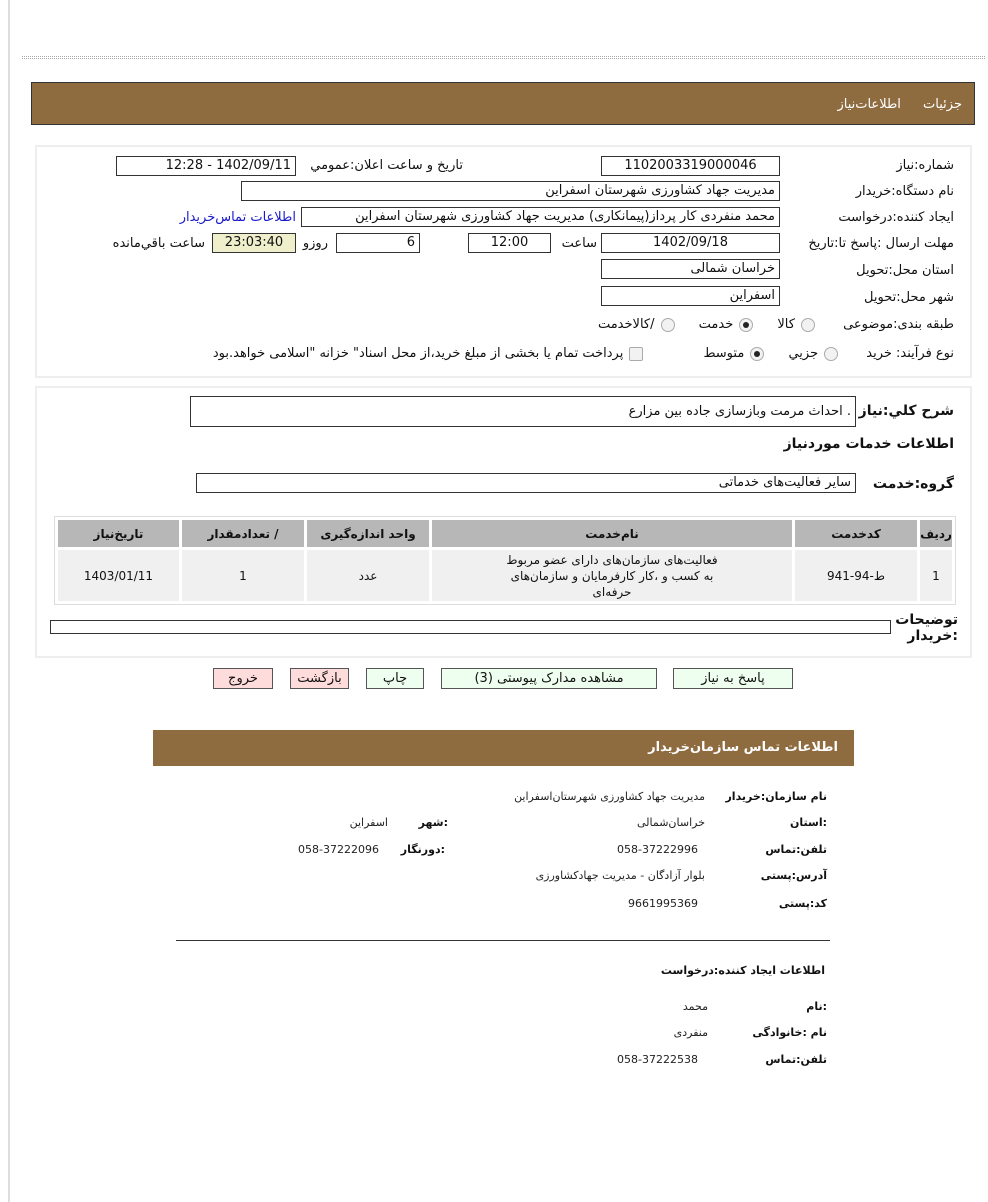 Image resolution: width=988 pixels, height=1202 pixels. I want to click on col-name: نام‌خدمت, so click(612, 533).